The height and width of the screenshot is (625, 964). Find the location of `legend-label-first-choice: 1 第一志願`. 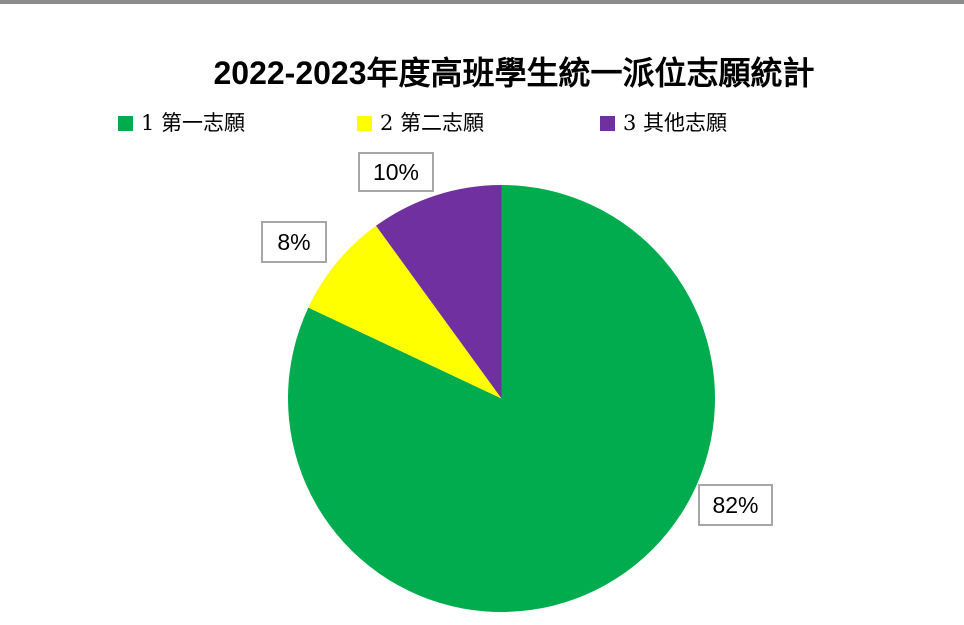

legend-label-first-choice: 1 第一志願 is located at coordinates (193, 123).